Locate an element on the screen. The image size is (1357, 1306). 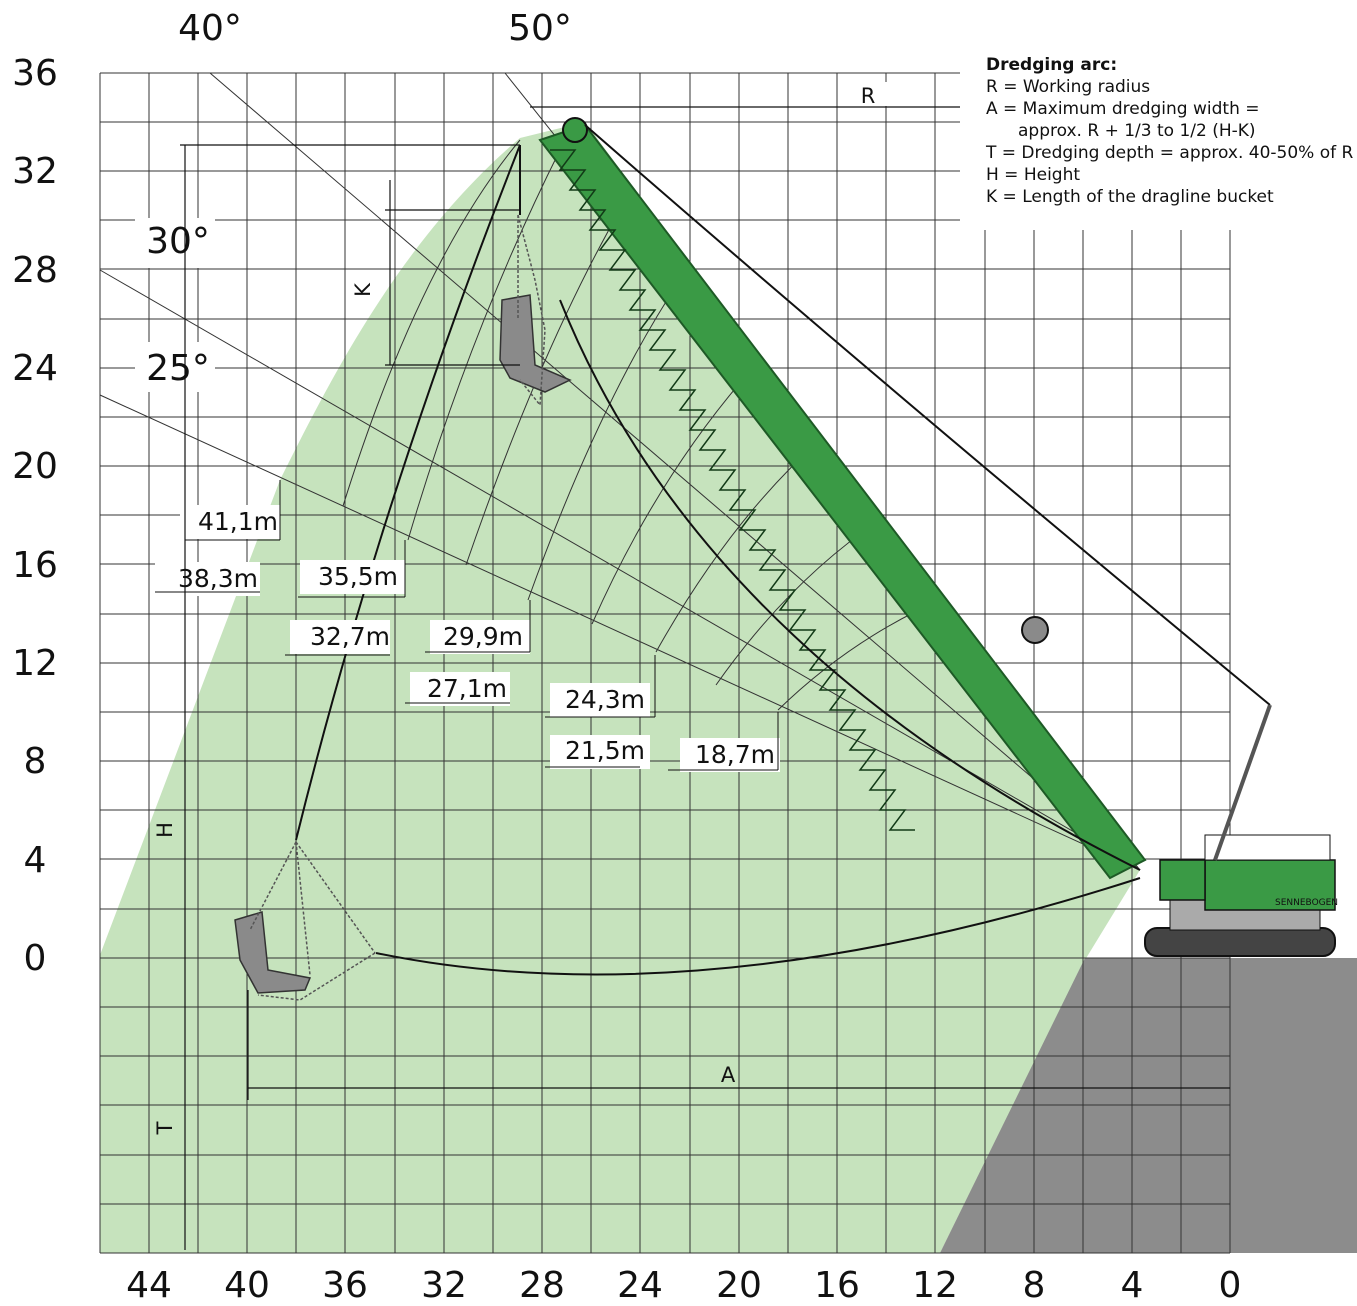
radius-label-24-3: 24,3m is located at coordinates (605, 699).